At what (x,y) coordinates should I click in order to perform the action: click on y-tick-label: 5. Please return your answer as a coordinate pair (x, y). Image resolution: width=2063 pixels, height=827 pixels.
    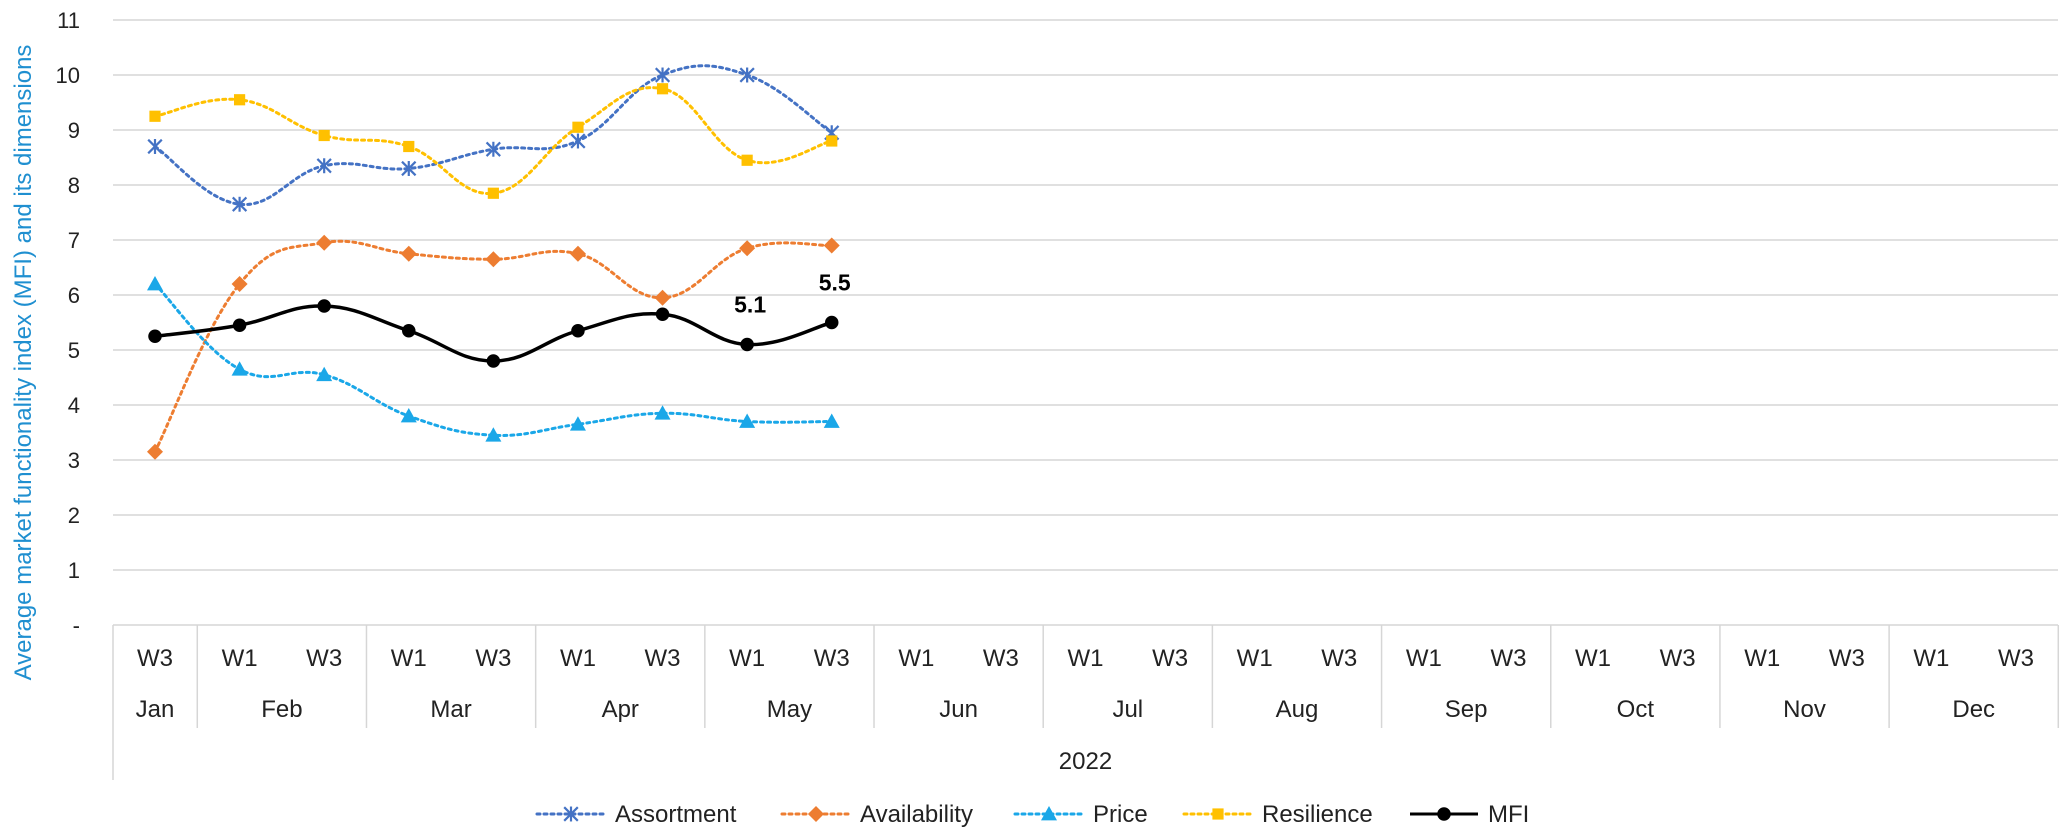
    Looking at the image, I should click on (74, 350).